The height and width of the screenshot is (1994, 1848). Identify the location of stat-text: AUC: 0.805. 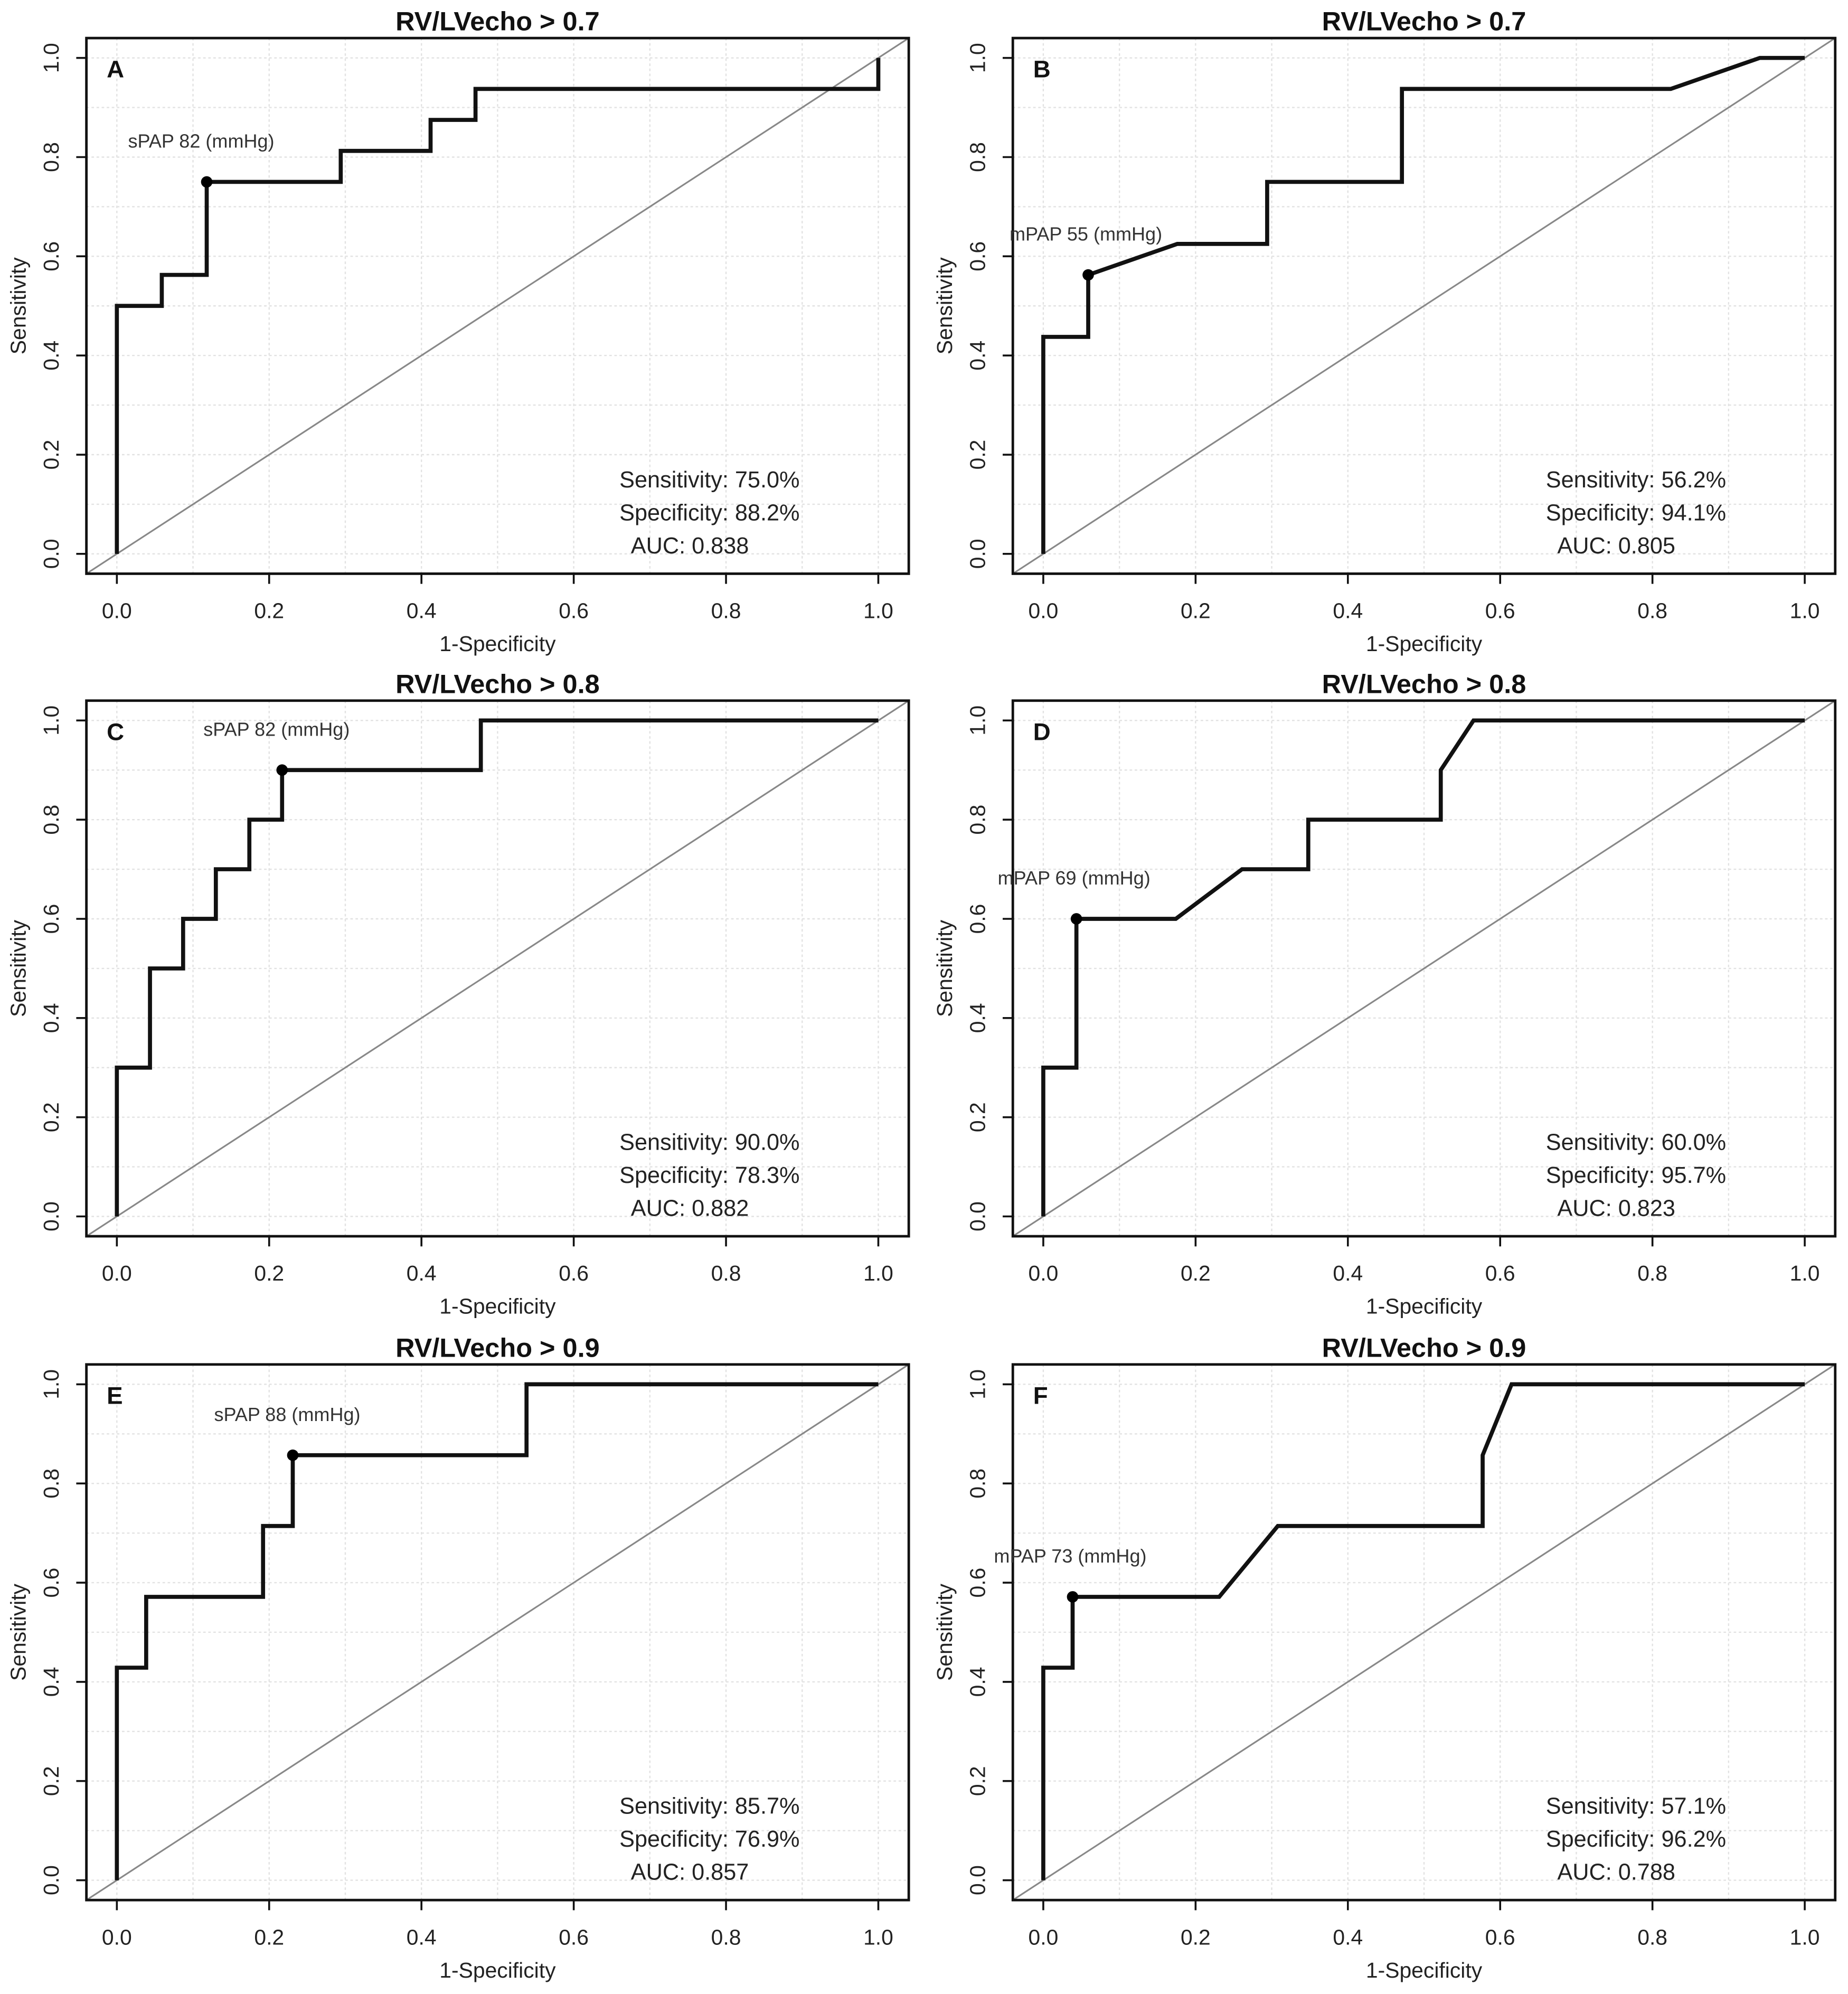
(1616, 546).